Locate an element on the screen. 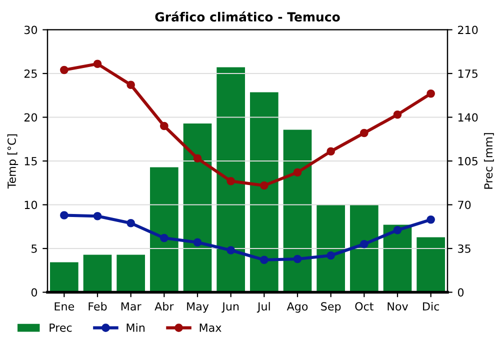 This screenshot has width=500, height=350. x-tick-label: Abr is located at coordinates (164, 306).